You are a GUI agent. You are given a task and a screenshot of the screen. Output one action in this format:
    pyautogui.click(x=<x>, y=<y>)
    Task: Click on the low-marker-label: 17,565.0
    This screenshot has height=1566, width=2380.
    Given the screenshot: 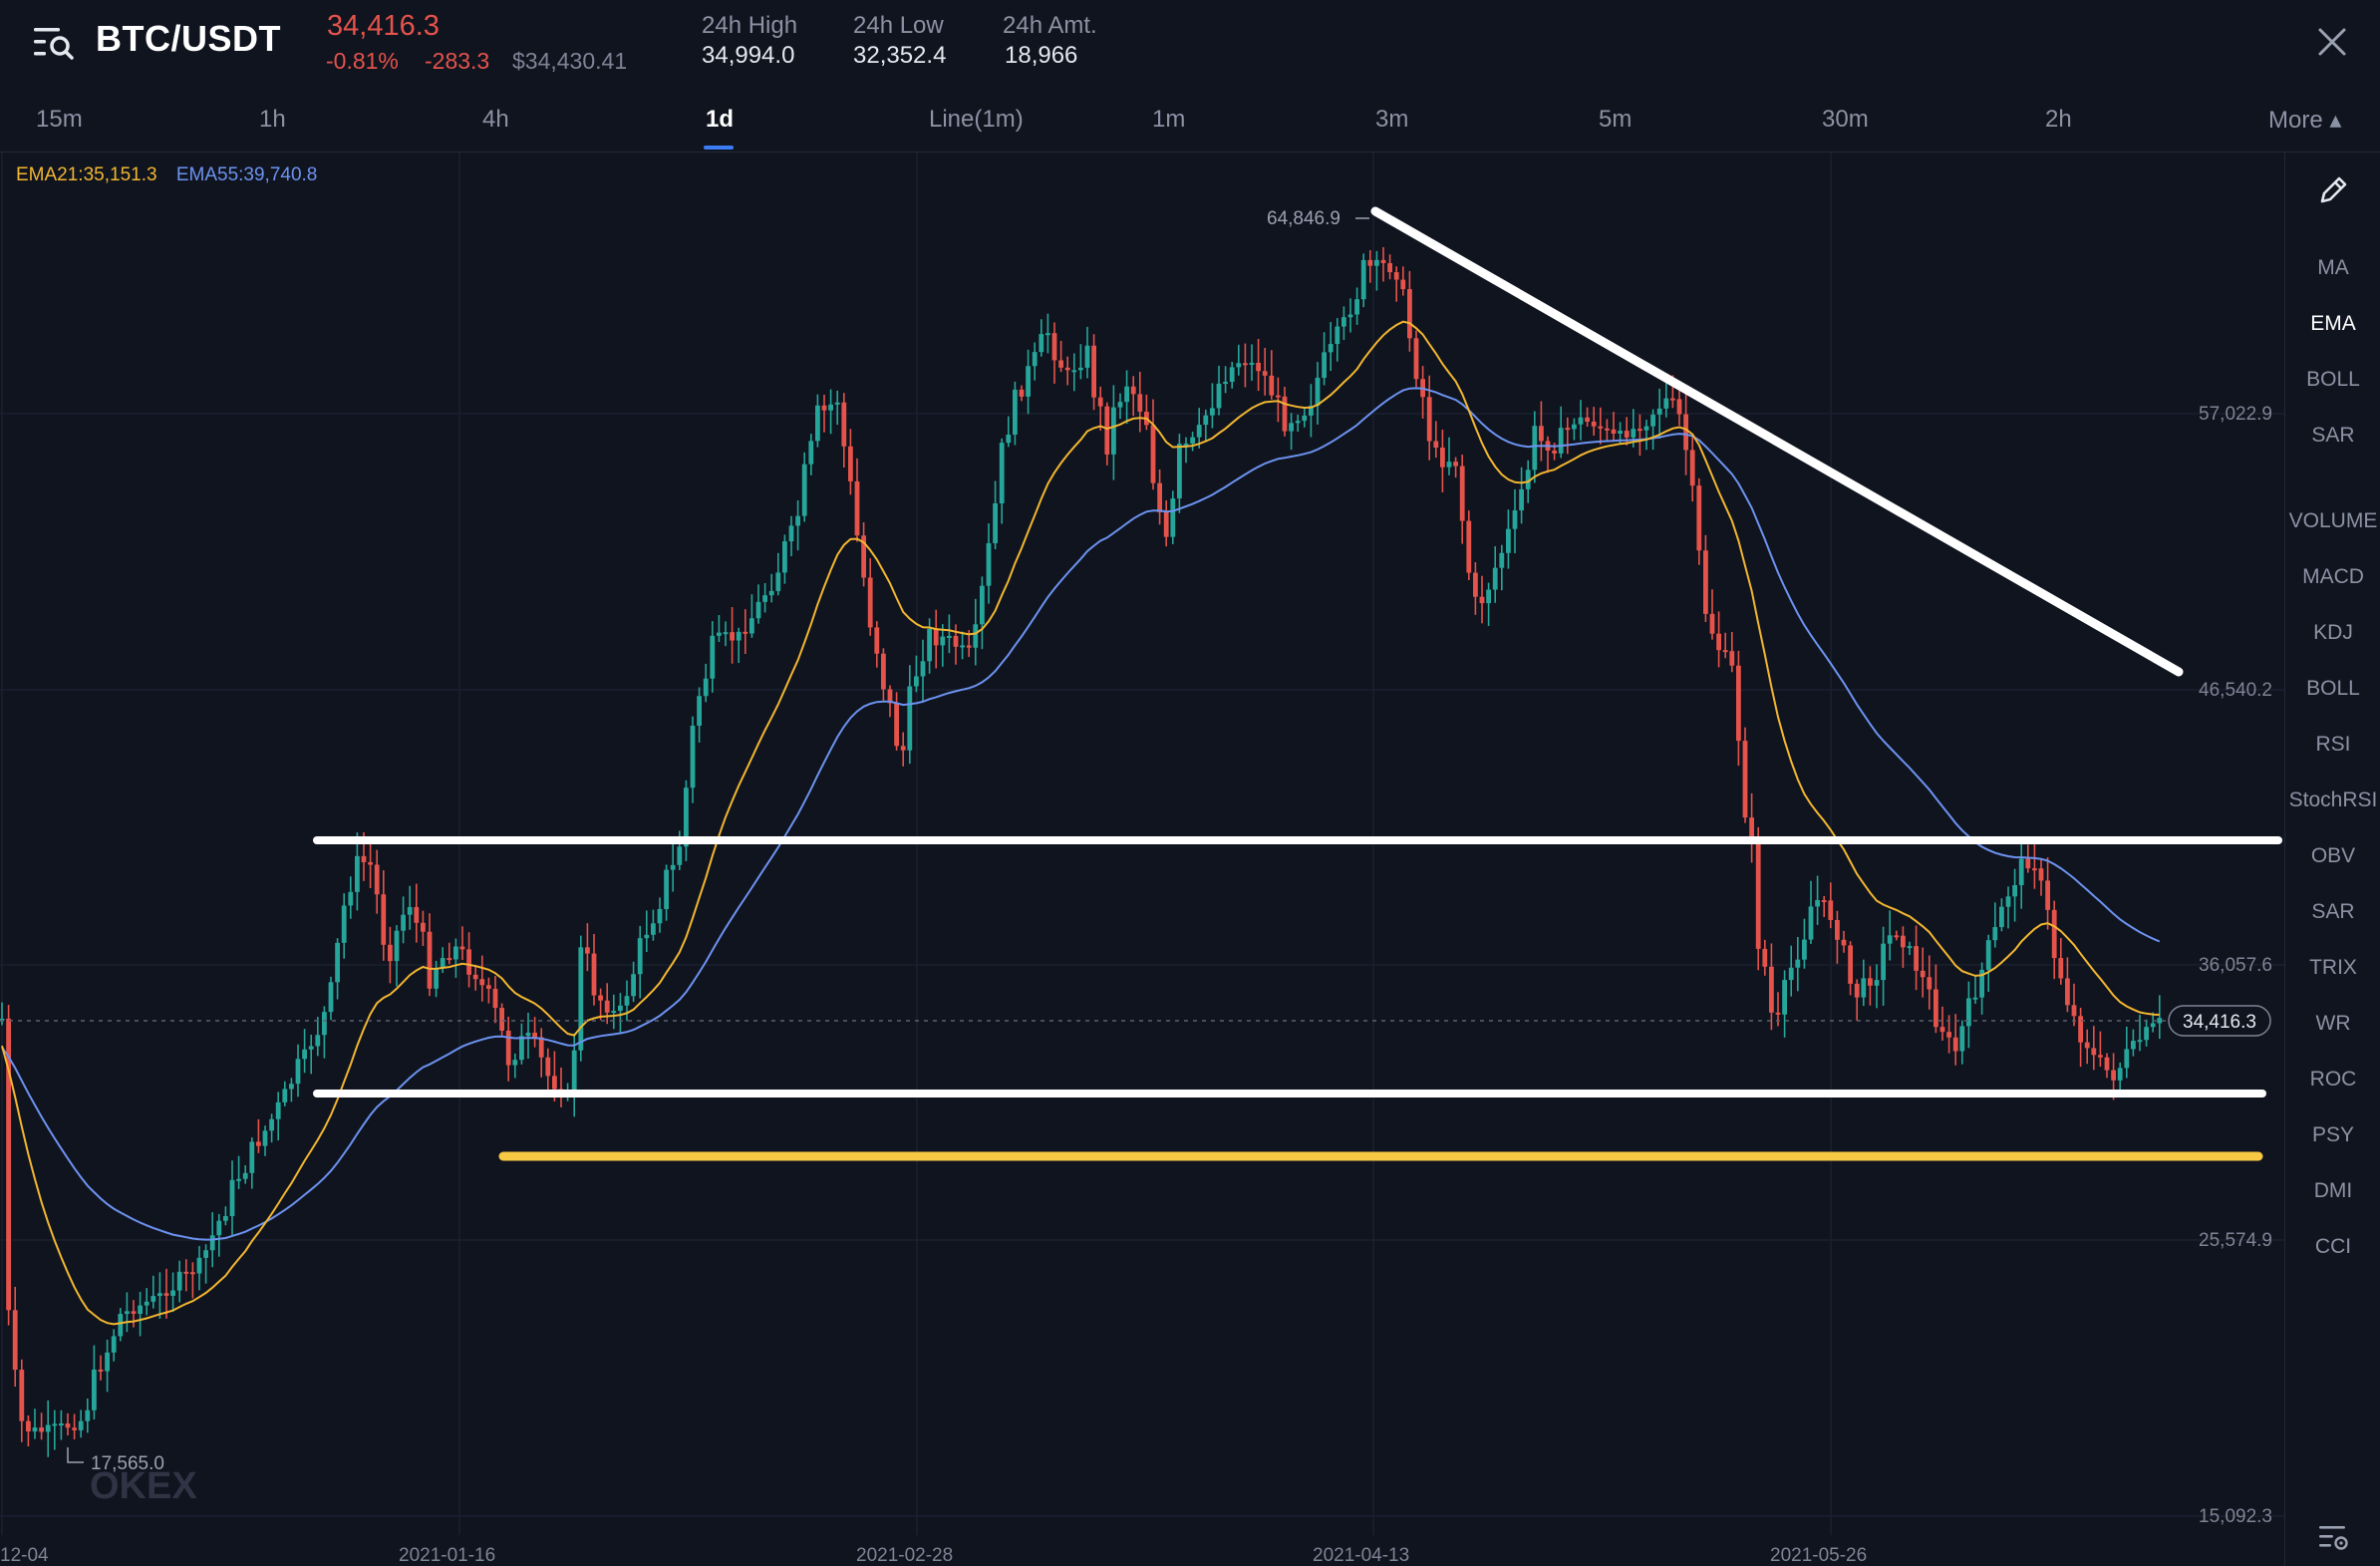 What is the action you would take?
    pyautogui.click(x=127, y=1463)
    